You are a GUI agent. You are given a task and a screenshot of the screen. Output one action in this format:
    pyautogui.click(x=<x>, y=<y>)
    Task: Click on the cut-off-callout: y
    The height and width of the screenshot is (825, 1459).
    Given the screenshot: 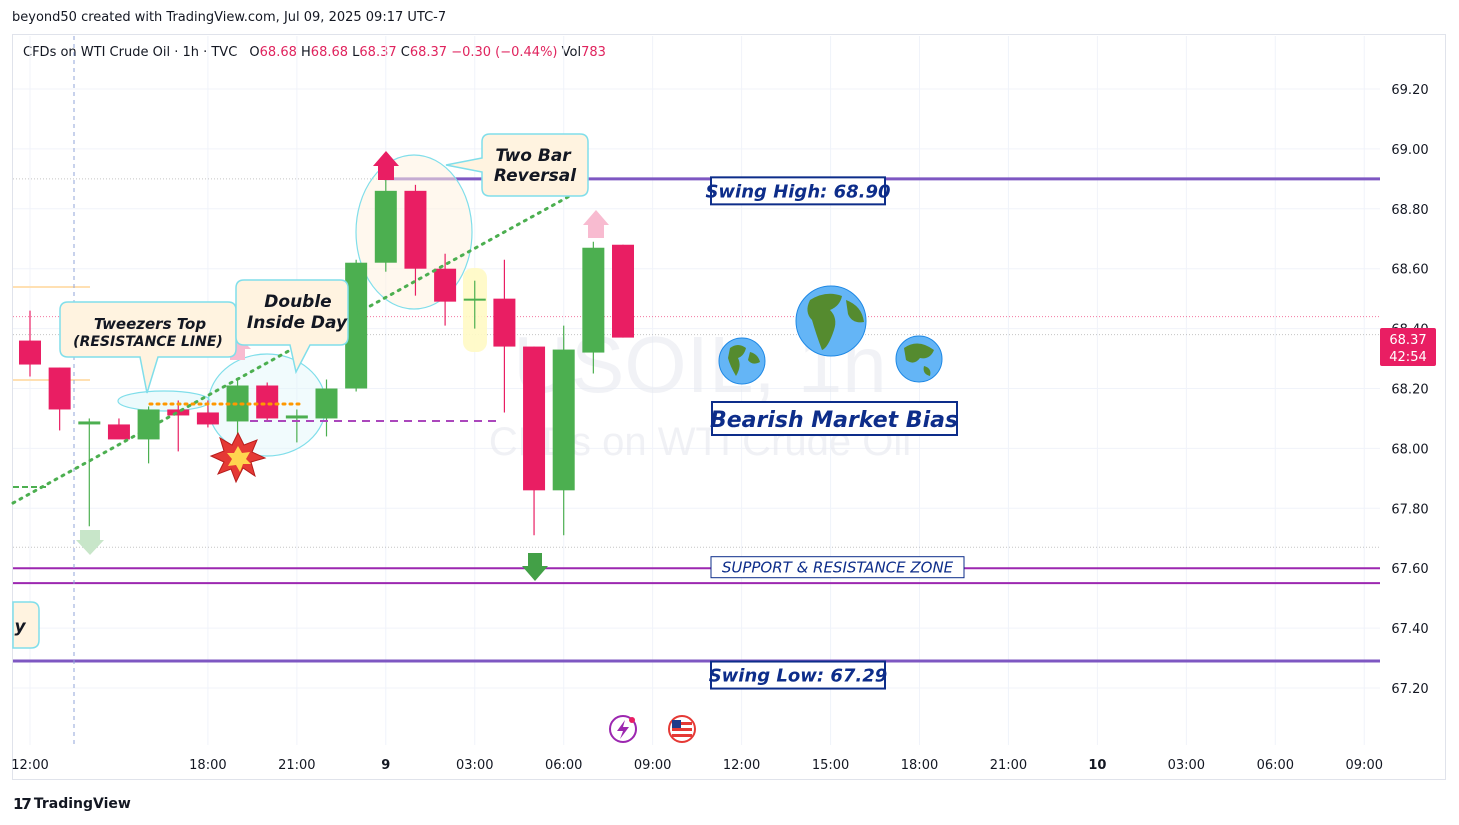 What is the action you would take?
    pyautogui.click(x=26, y=625)
    